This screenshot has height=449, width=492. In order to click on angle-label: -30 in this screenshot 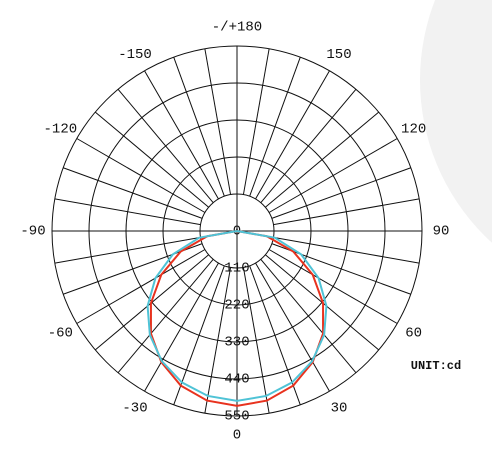, I will do `click(134, 408)`.